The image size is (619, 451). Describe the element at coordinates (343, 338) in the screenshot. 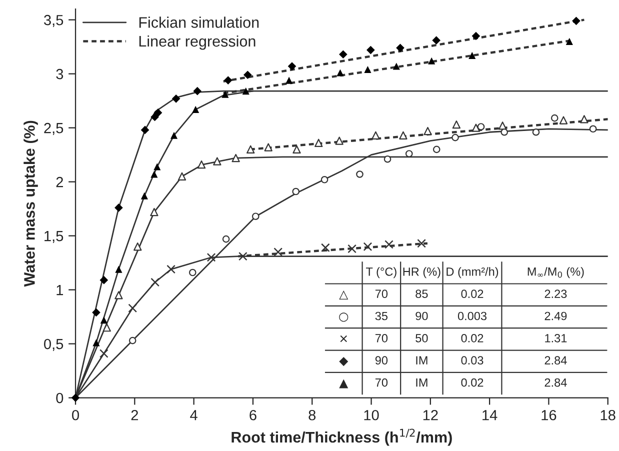

I see `annotation: ×` at that location.